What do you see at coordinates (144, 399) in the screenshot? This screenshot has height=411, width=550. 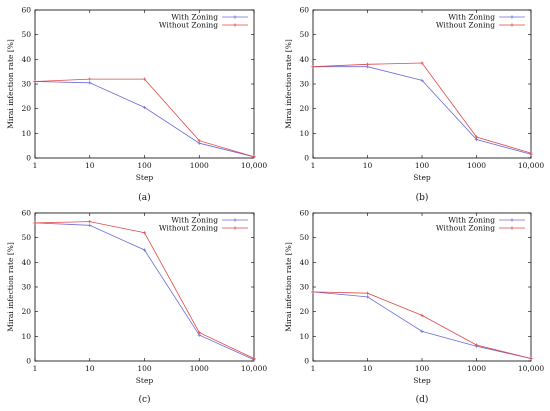 I see `panel-caption: (c)` at bounding box center [144, 399].